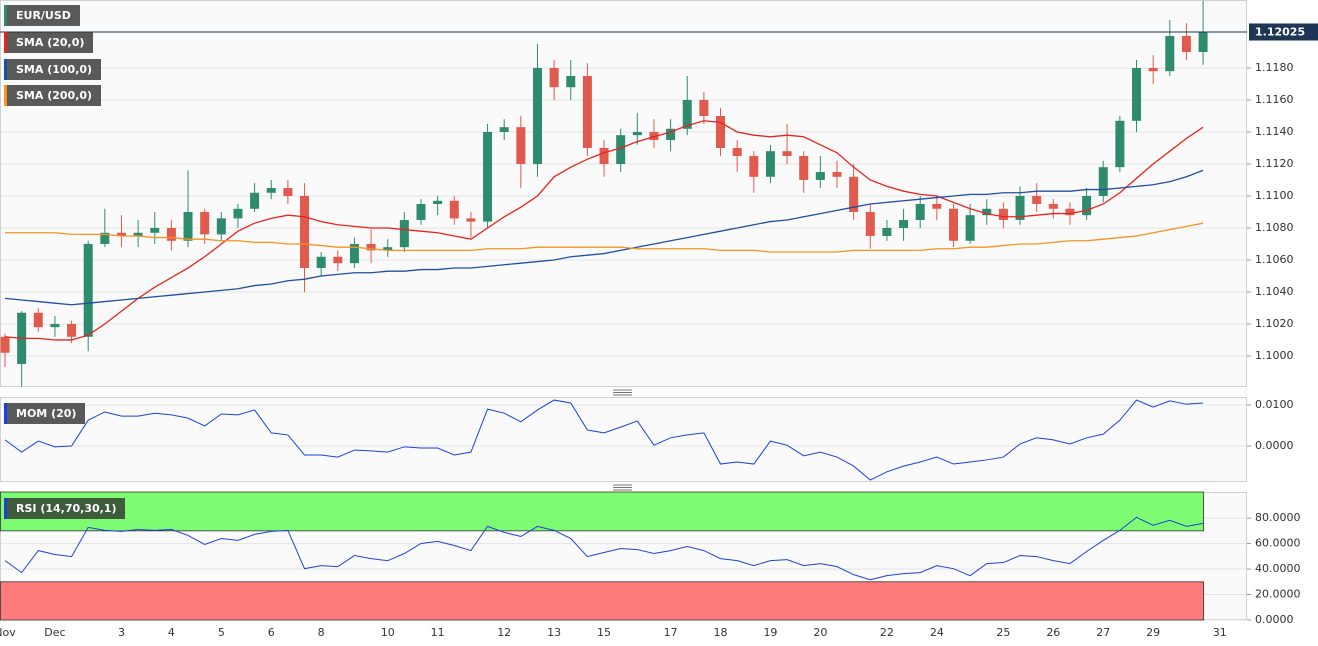 This screenshot has height=646, width=1318. Describe the element at coordinates (1274, 163) in the screenshot. I see `y-tick-label: 1.1120` at that location.